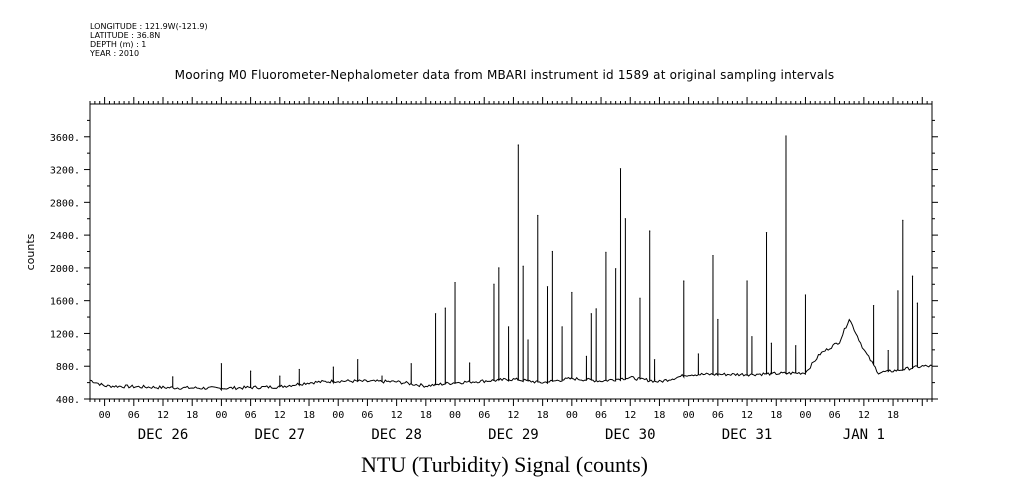 Image resolution: width=1009 pixels, height=504 pixels. I want to click on year-label: YEAR : 2010, so click(115, 53).